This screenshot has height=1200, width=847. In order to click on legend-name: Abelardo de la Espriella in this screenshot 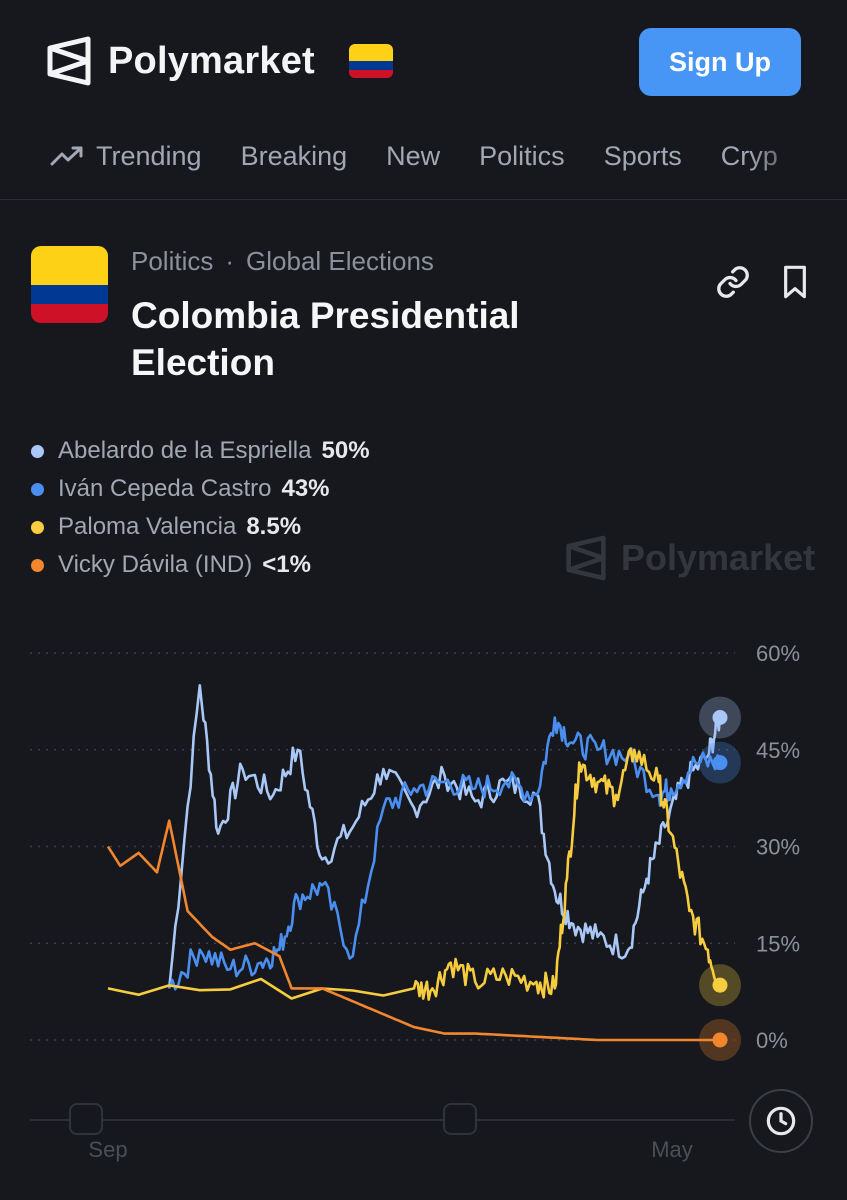, I will do `click(185, 450)`.